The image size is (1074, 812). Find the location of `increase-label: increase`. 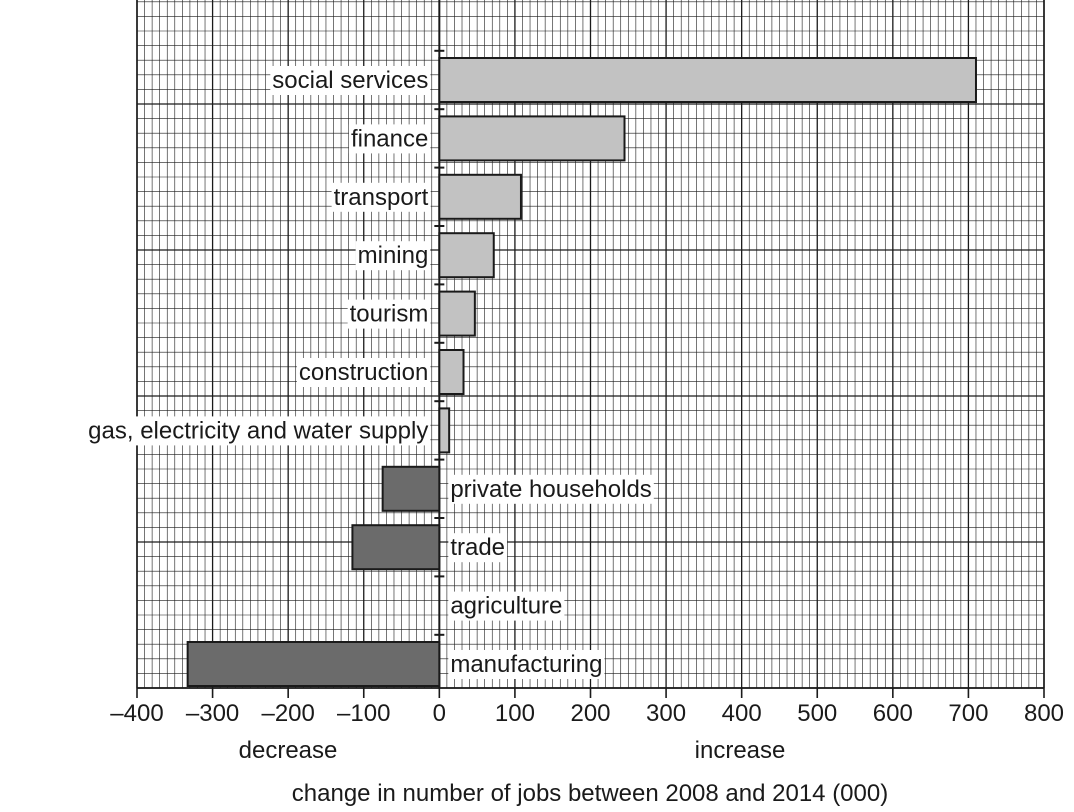

increase-label: increase is located at coordinates (740, 750).